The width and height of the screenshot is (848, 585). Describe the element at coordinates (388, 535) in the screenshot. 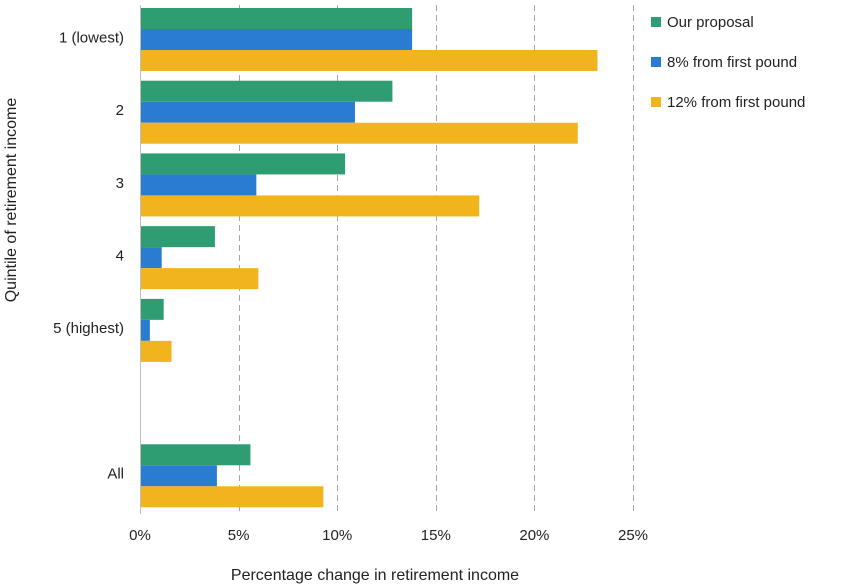

I see `x-tick-labels: 0% 5% 10% 15% 20% 25%` at that location.